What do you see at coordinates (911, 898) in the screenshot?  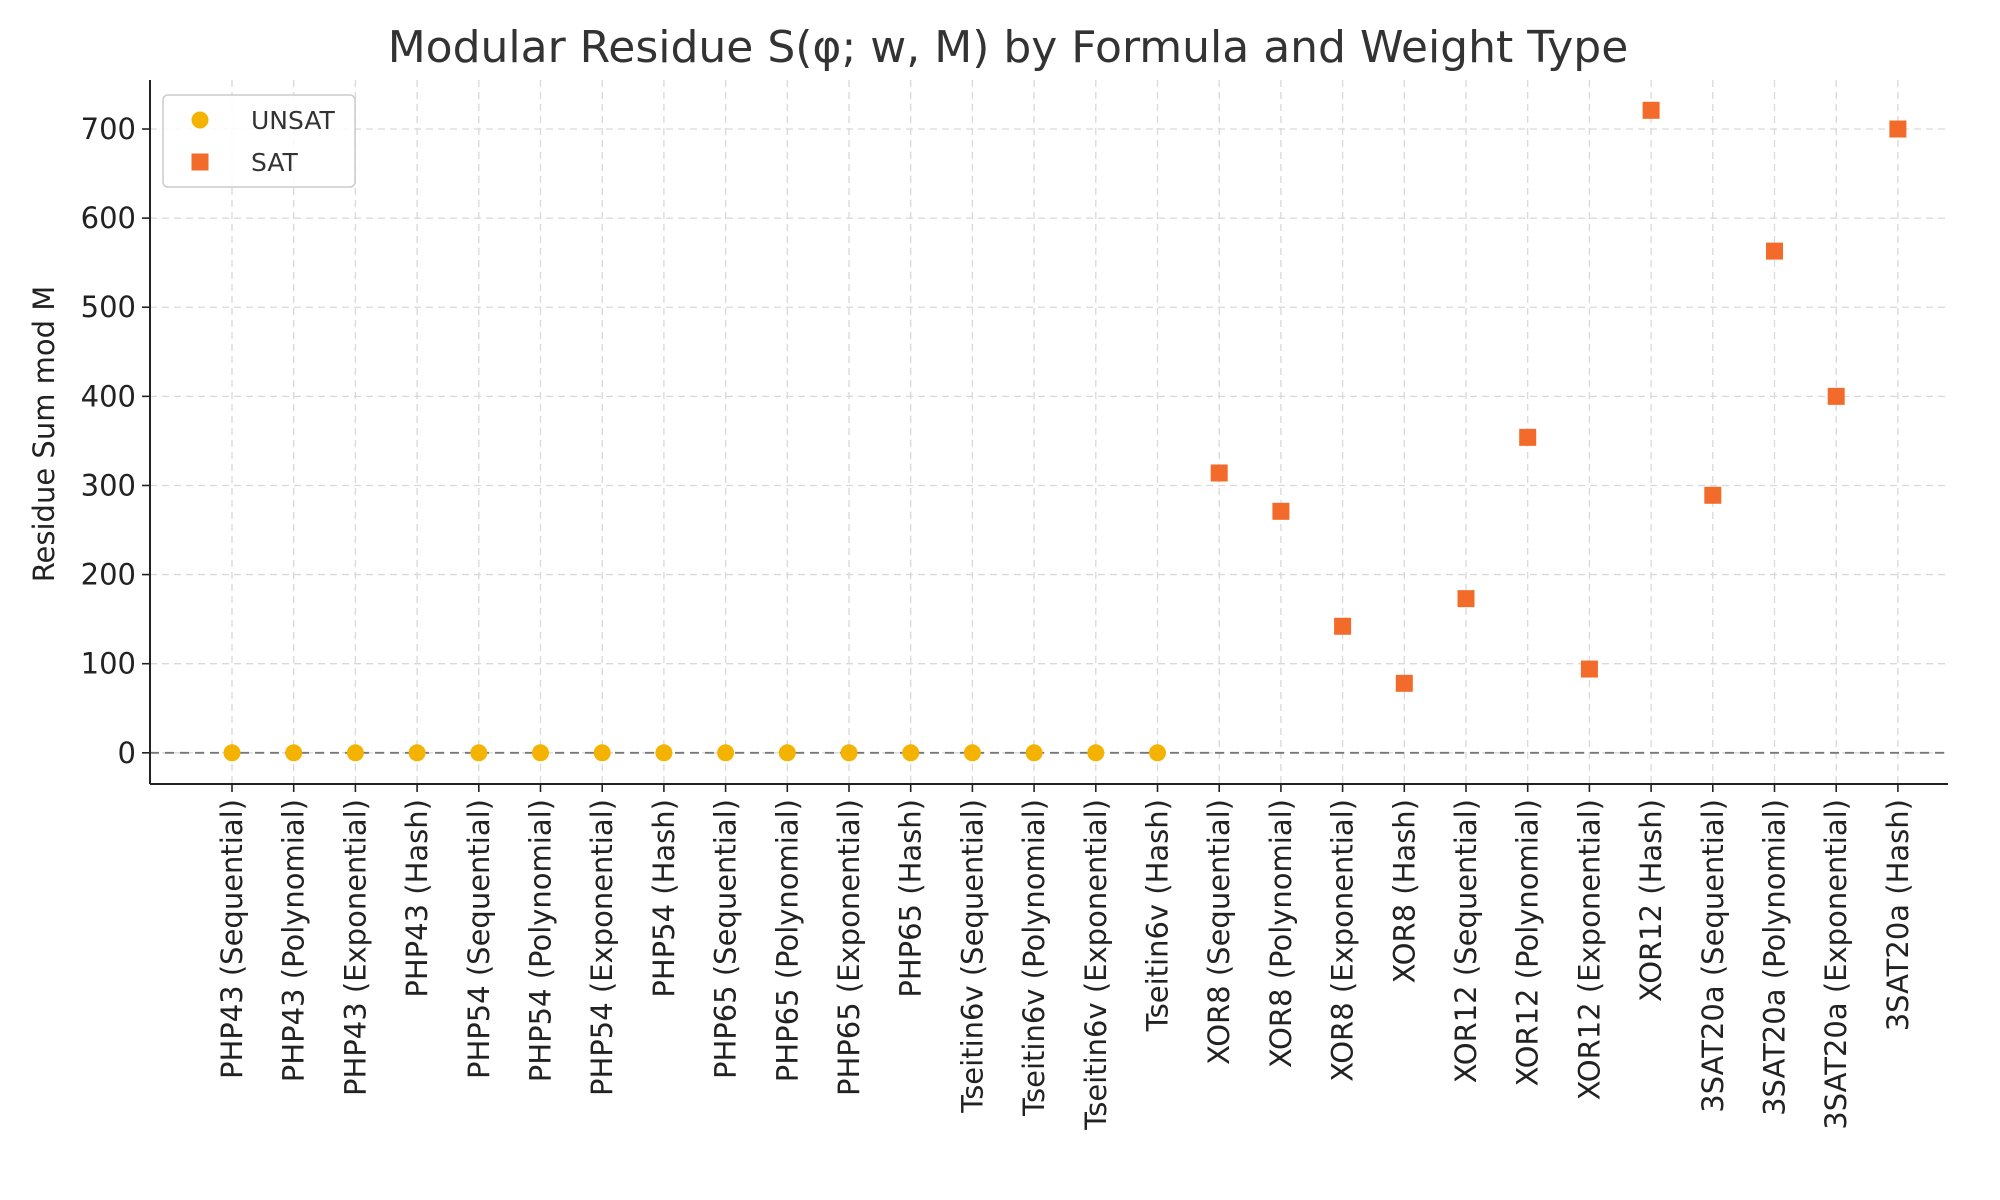 I see `x-tick-label: PHP65 (Hash)` at bounding box center [911, 898].